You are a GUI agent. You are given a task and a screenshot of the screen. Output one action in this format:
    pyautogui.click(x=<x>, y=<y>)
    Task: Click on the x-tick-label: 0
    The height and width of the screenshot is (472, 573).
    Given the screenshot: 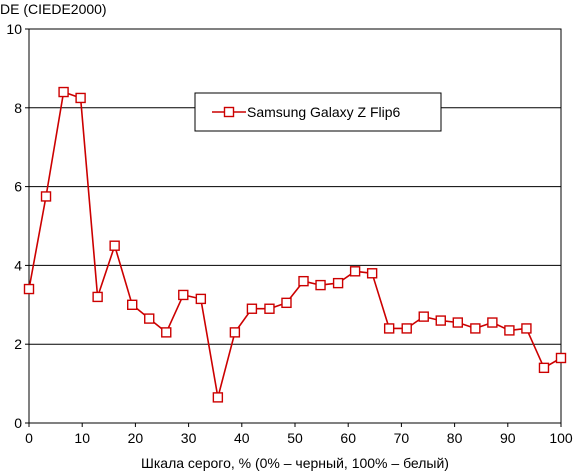 What is the action you would take?
    pyautogui.click(x=29, y=438)
    